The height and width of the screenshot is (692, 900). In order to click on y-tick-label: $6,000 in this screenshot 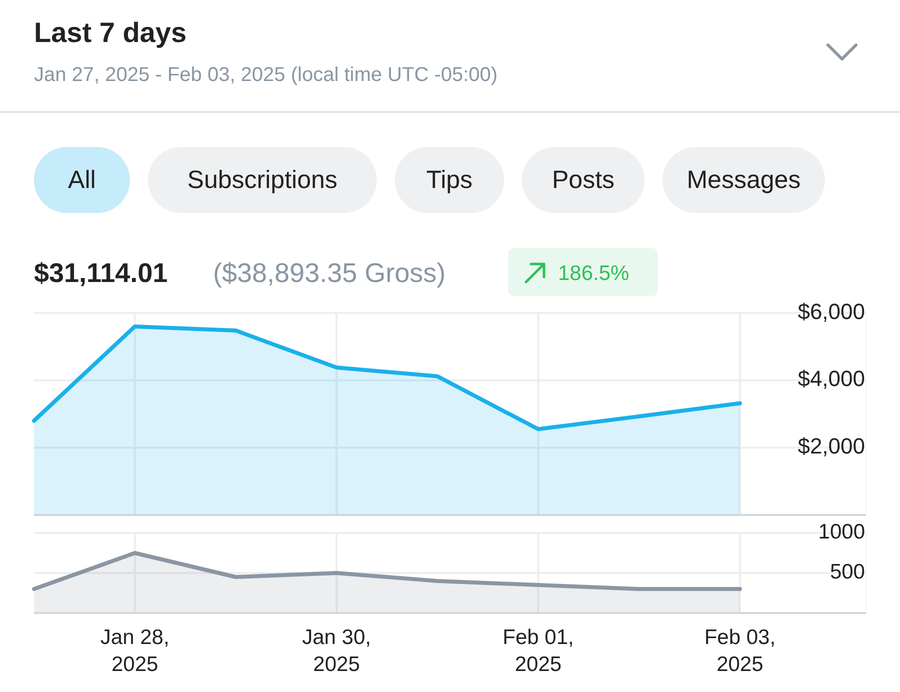, I will do `click(831, 311)`.